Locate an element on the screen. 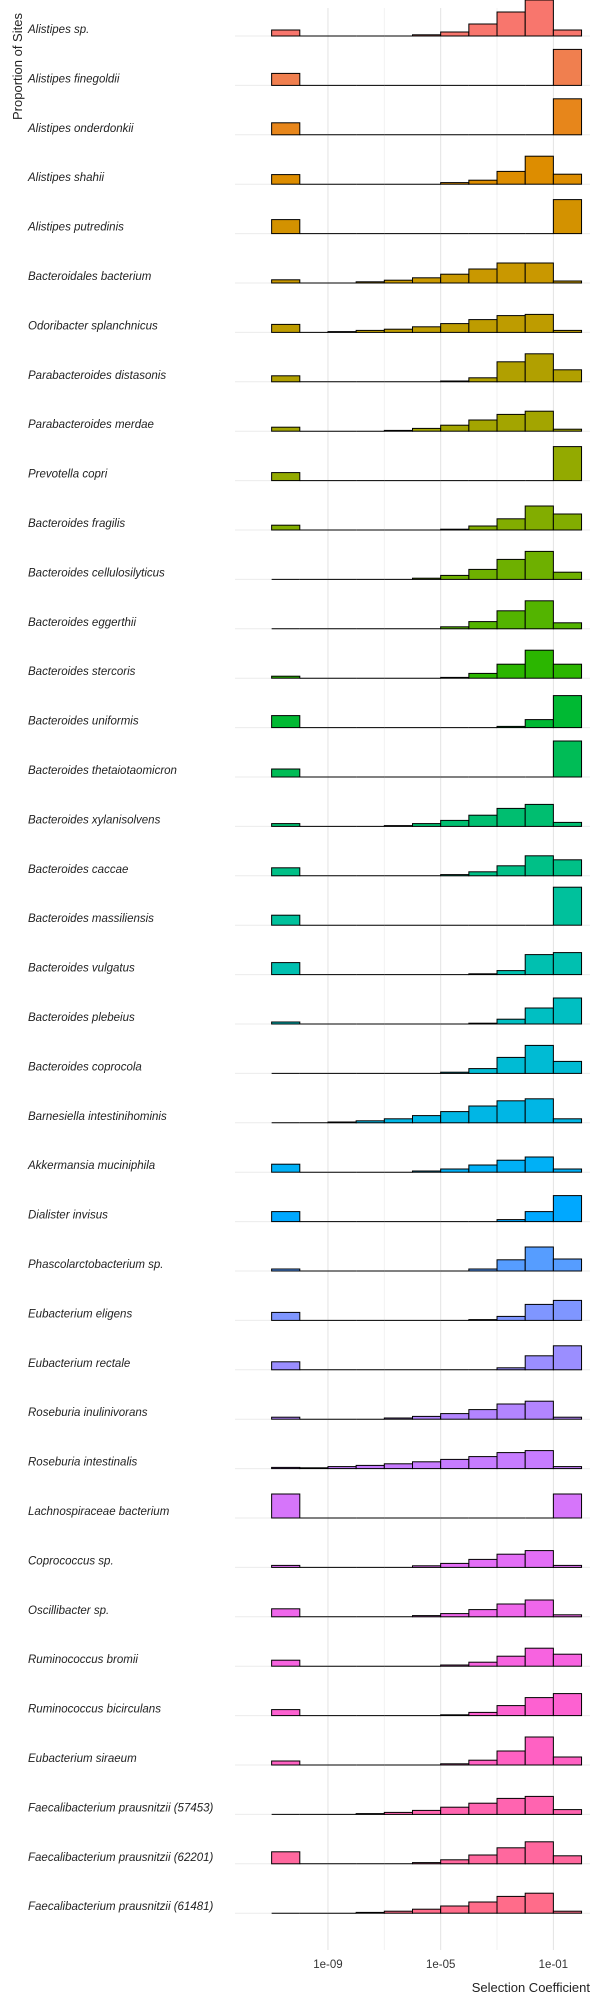 This screenshot has width=600, height=2000. histogram-row: Lachnospiraceae bacterium is located at coordinates (309, 1506).